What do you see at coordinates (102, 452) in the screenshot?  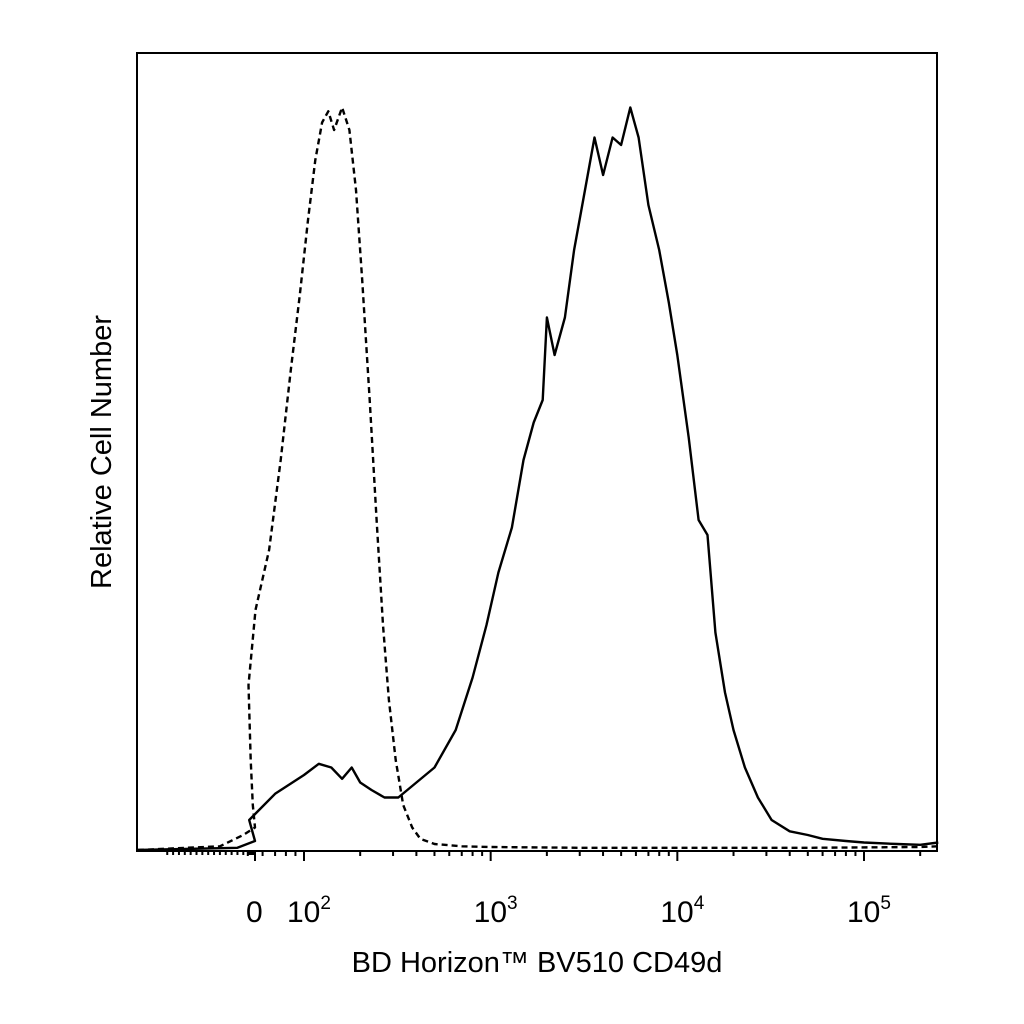 I see `y-axis-title: Relative Cell Number` at bounding box center [102, 452].